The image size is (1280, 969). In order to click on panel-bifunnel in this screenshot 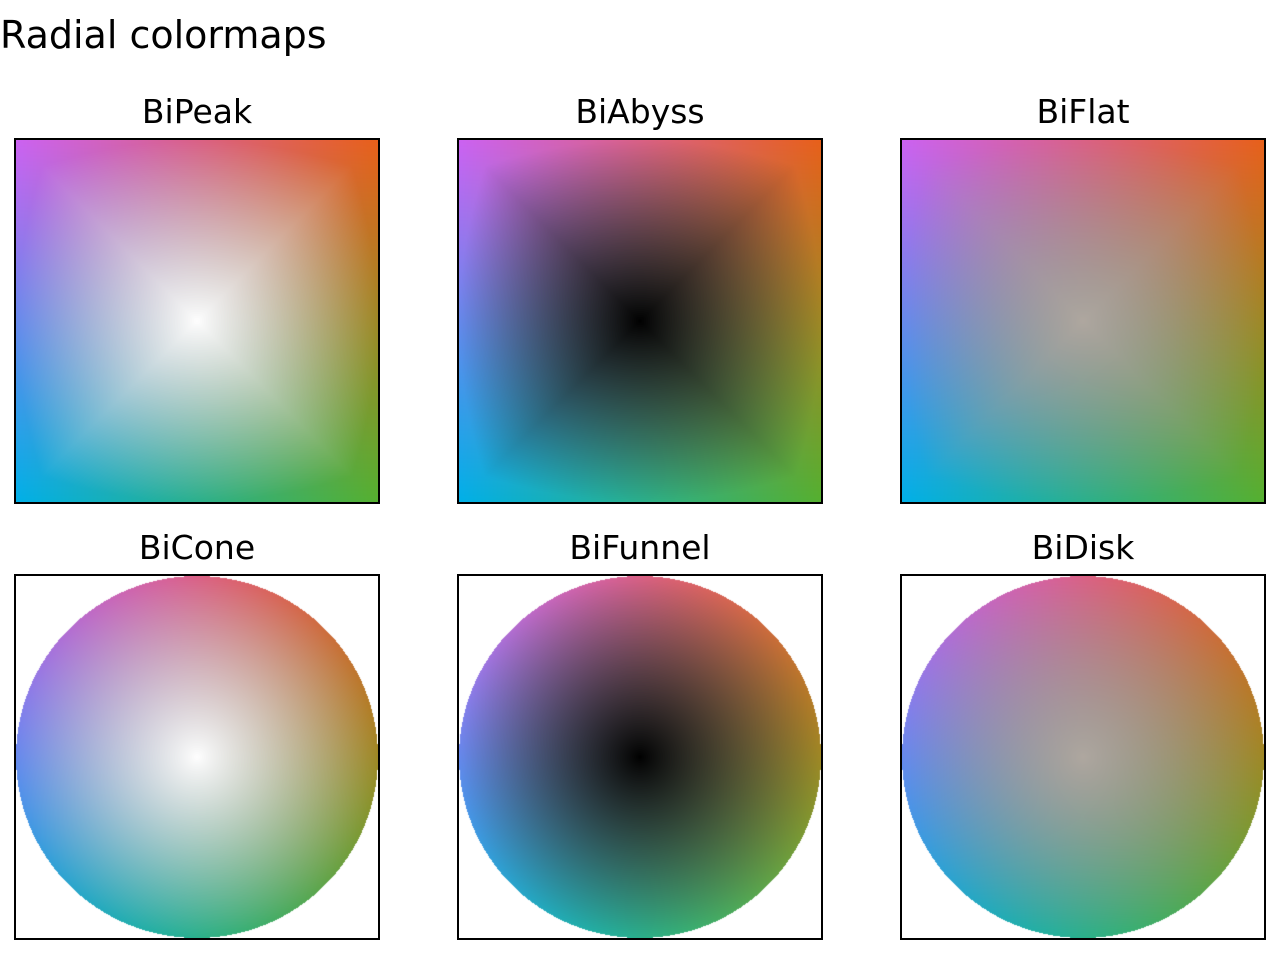, I will do `click(640, 757)`.